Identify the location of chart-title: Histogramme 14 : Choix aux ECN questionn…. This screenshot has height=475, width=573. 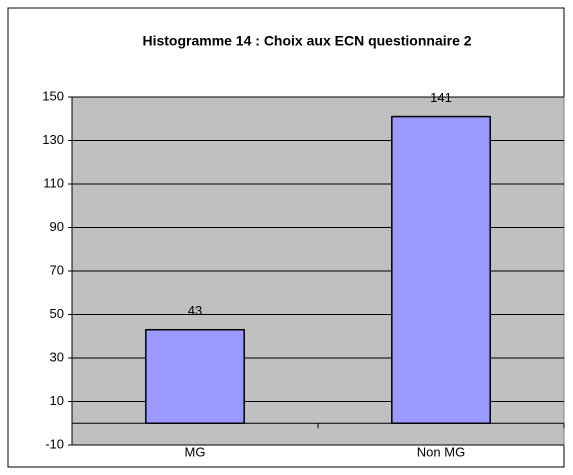
(306, 41).